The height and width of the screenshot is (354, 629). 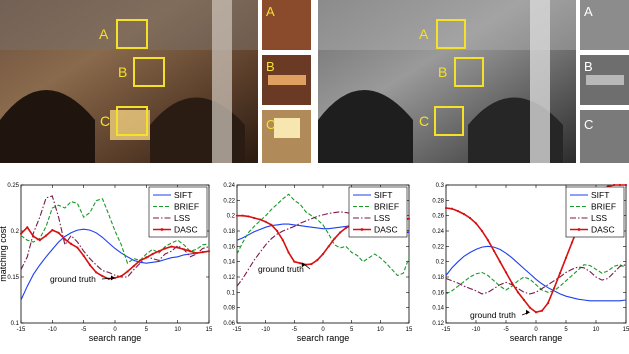 What do you see at coordinates (209, 330) in the screenshot?
I see `x-tick-label: 15` at bounding box center [209, 330].